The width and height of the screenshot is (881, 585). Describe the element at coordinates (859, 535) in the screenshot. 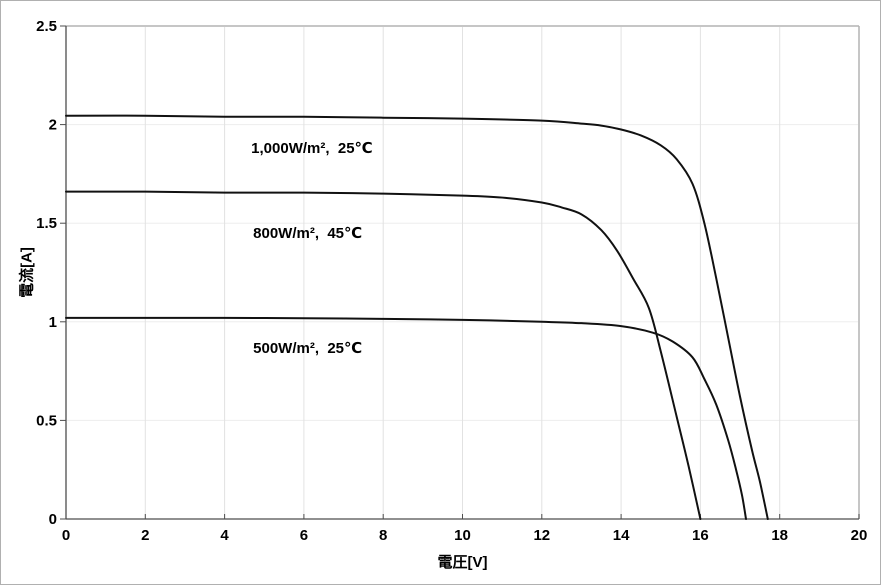

I see `x-tick-label: 20` at that location.